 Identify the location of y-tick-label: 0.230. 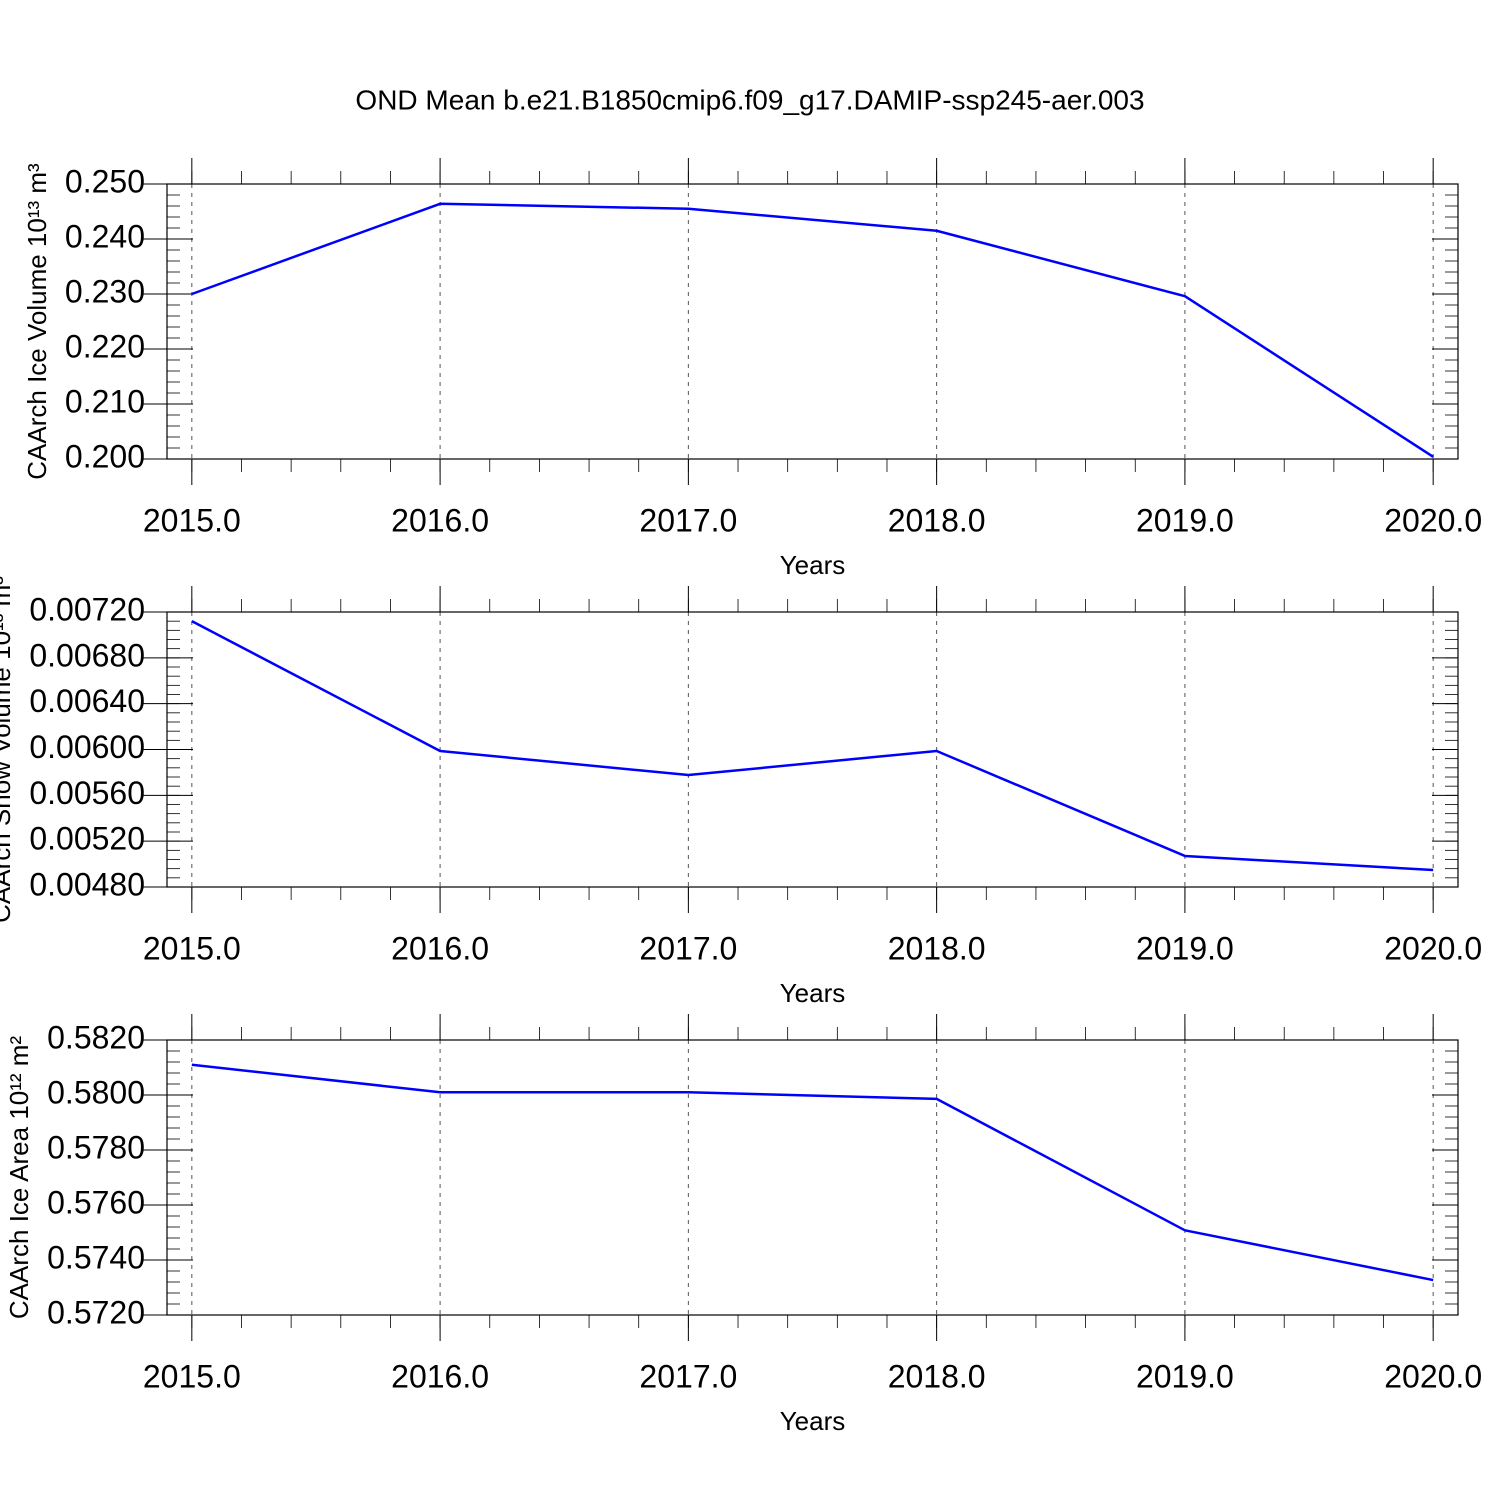
(105, 291).